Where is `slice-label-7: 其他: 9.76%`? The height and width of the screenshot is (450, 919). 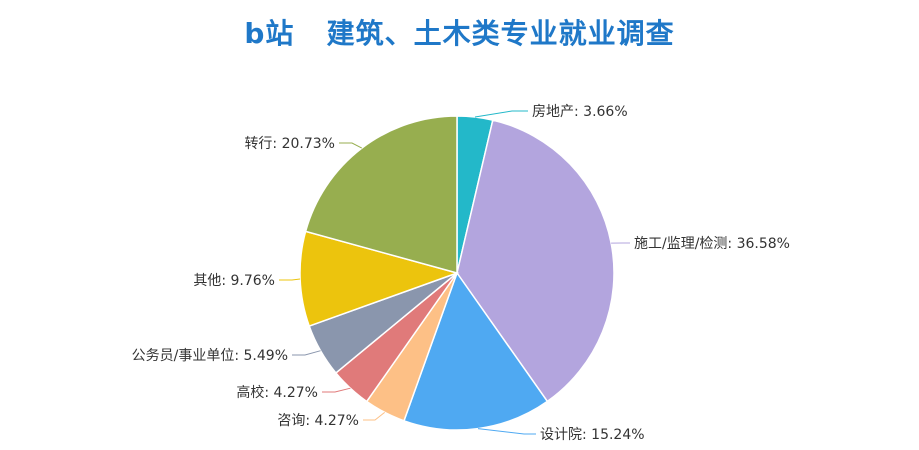
slice-label-7: 其他: 9.76% is located at coordinates (234, 281).